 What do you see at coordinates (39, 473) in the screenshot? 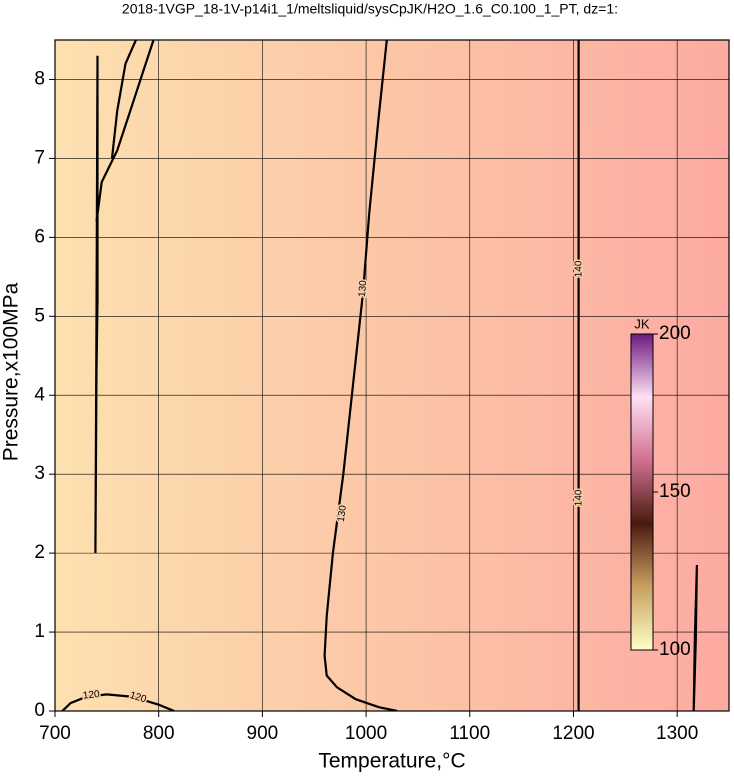
I see `y-tick-label: 3` at bounding box center [39, 473].